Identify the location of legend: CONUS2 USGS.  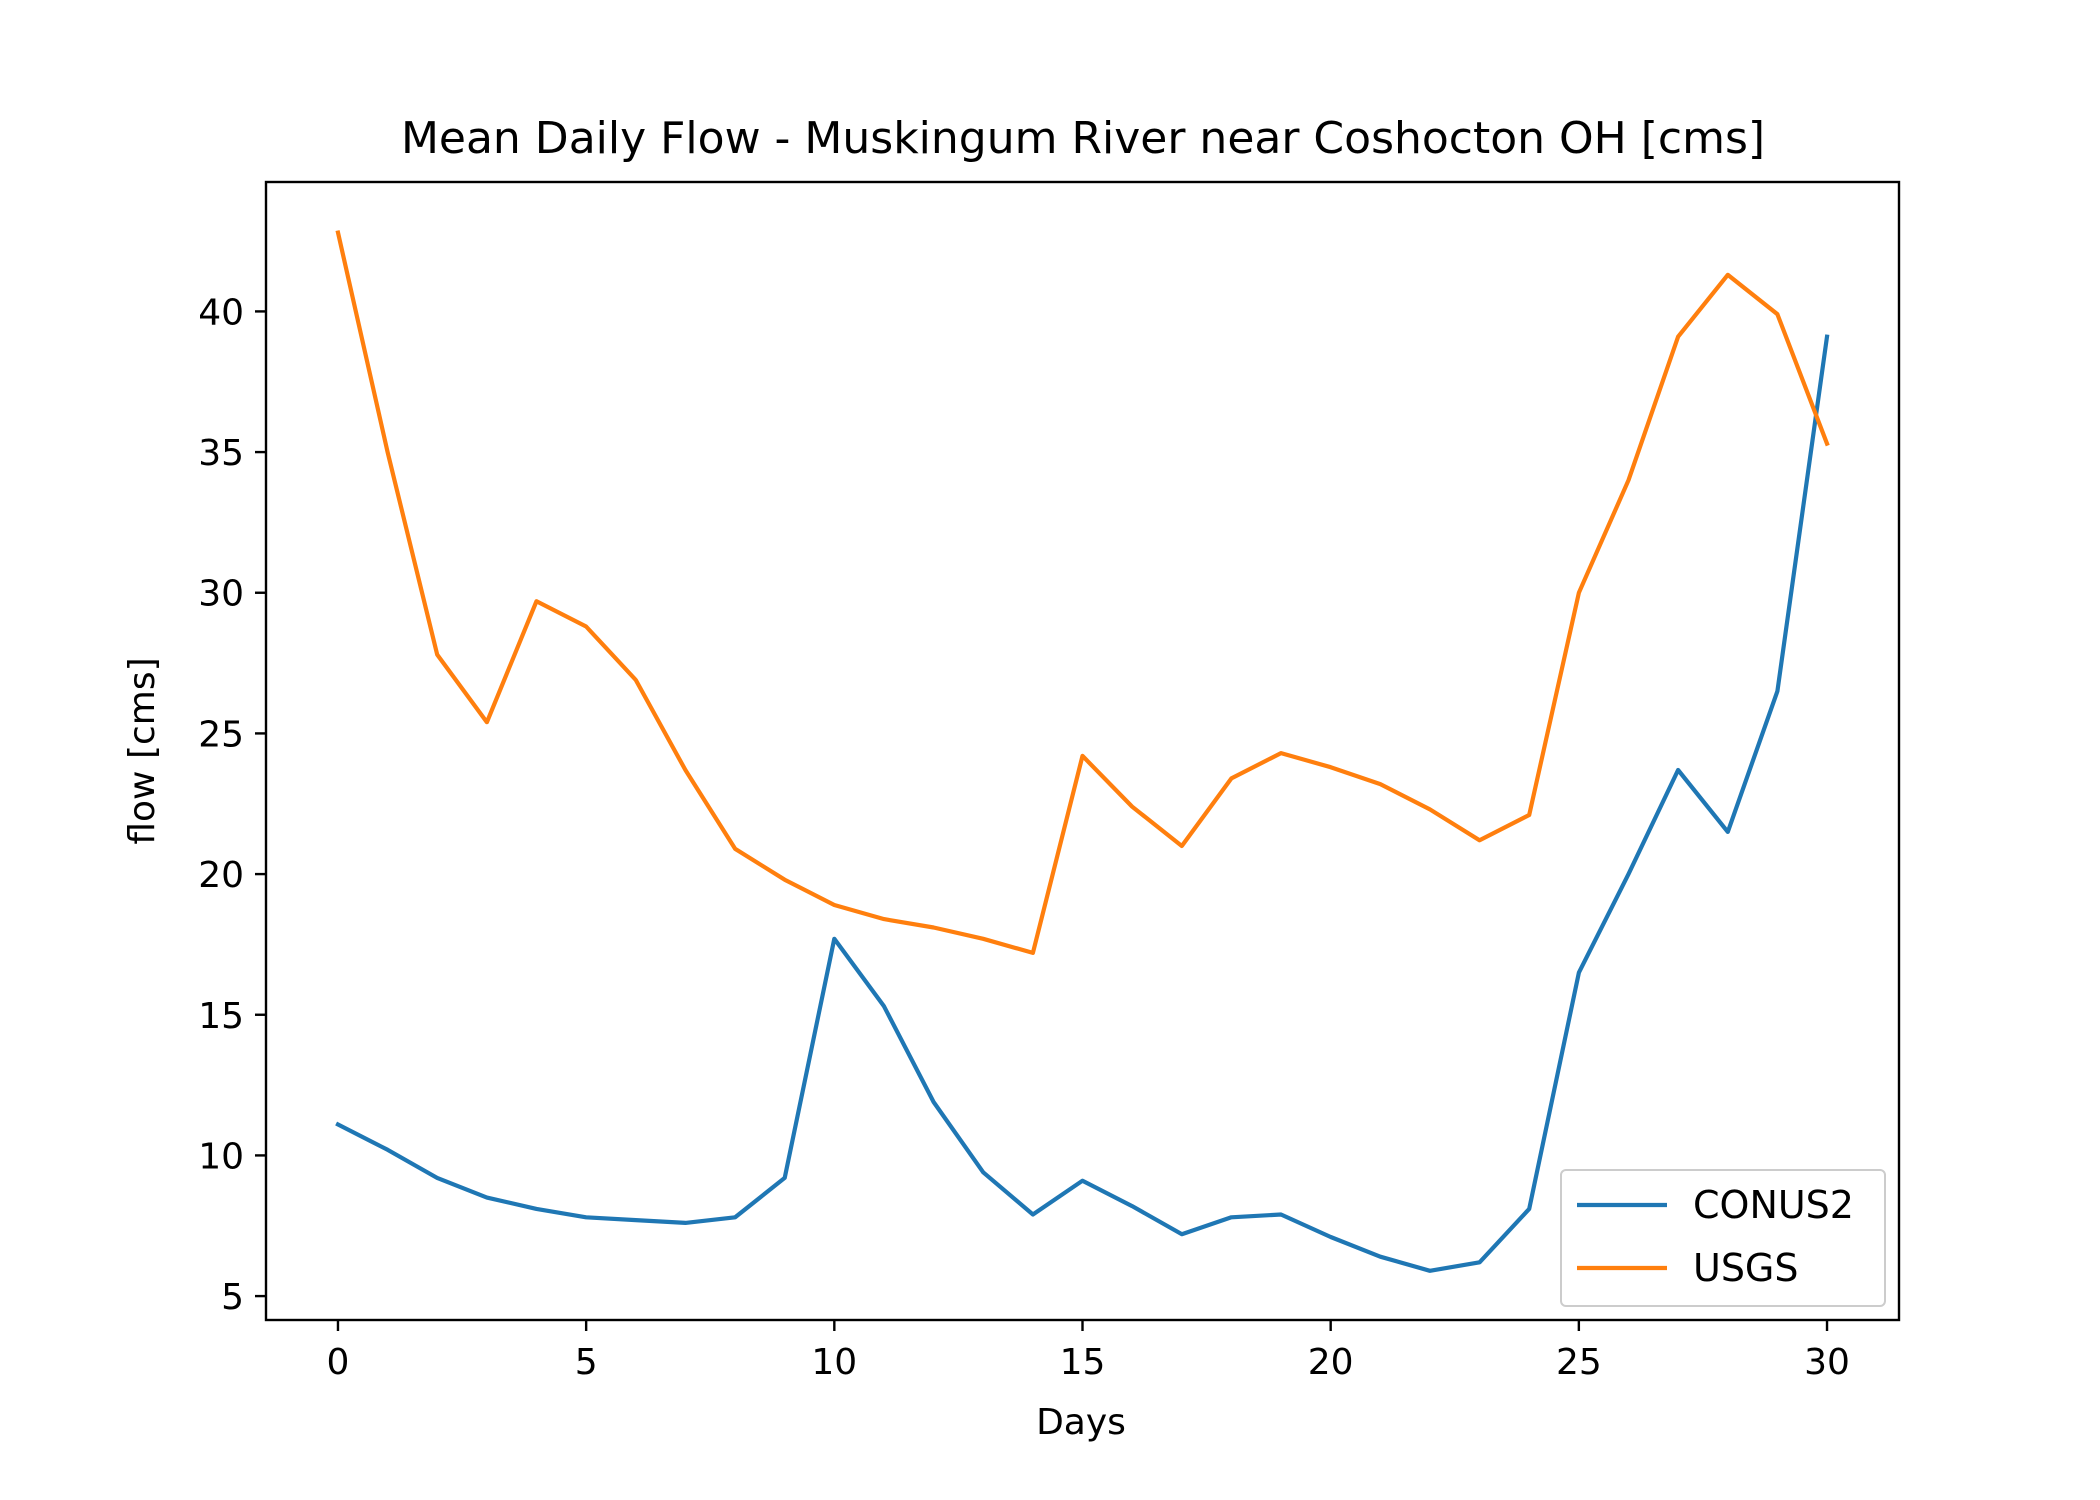
(1723, 1238).